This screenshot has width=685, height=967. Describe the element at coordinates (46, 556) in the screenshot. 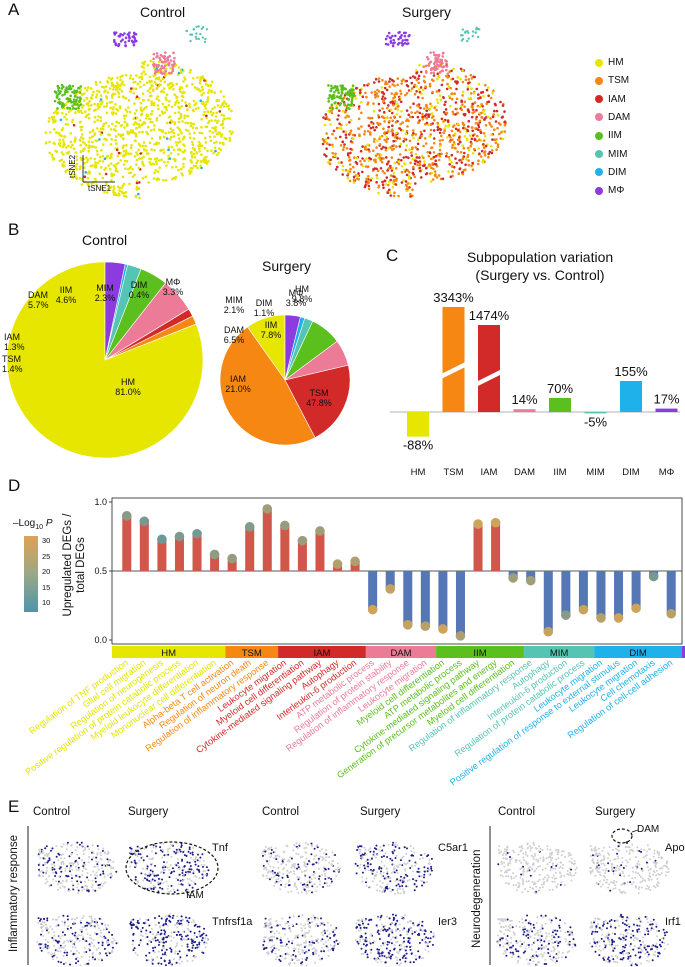

I see `colorbar-tick-25: 25` at that location.